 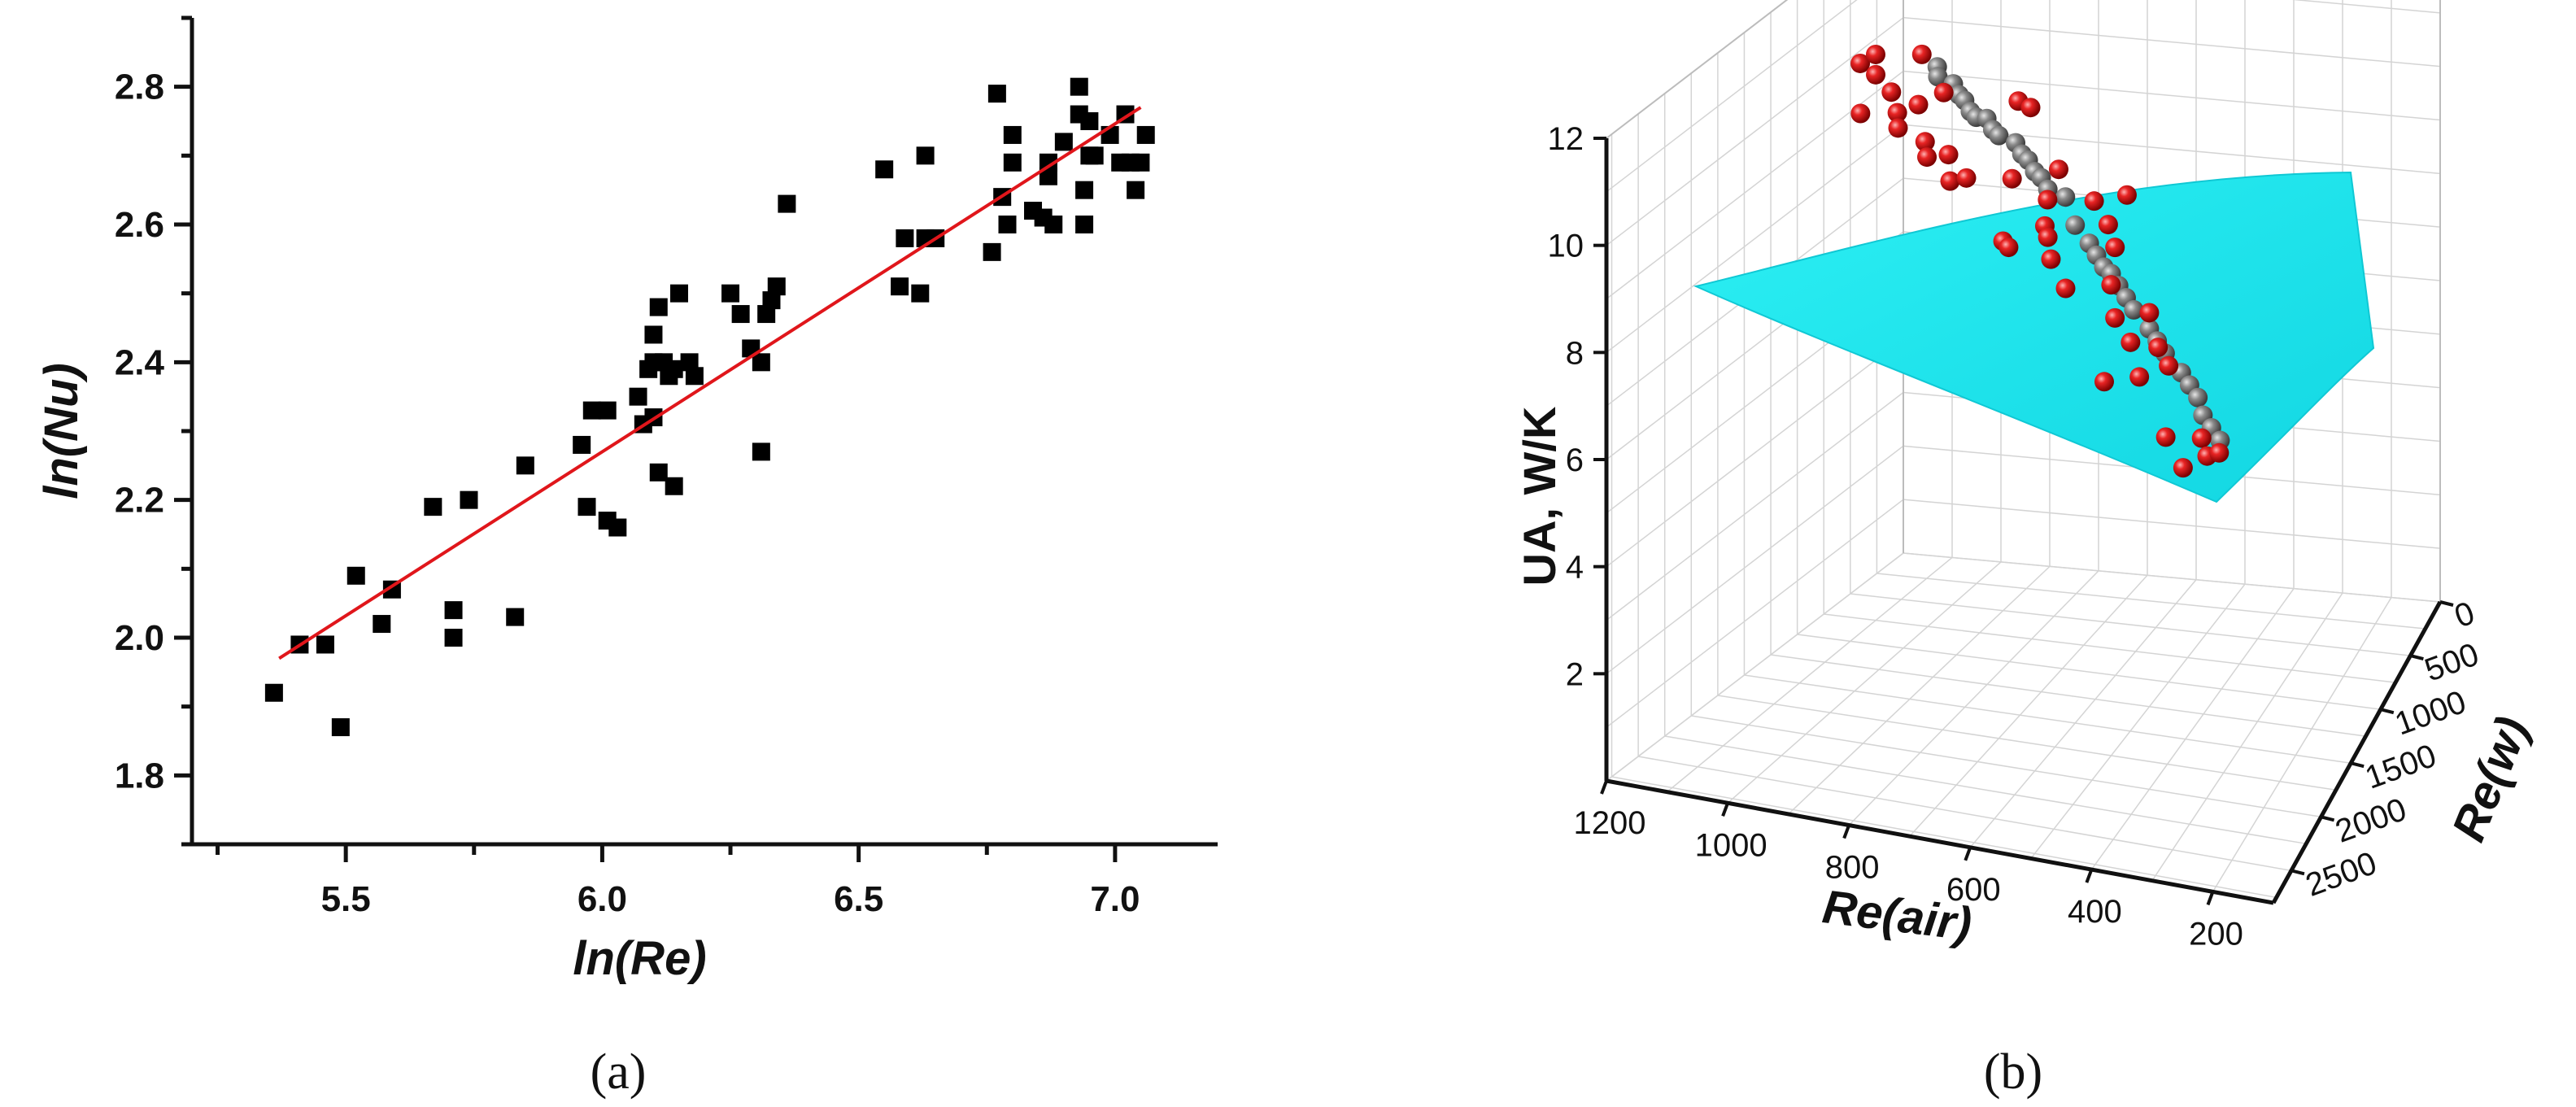 What do you see at coordinates (1539, 496) in the screenshot?
I see `z-axis-title-b: UA, W/K` at bounding box center [1539, 496].